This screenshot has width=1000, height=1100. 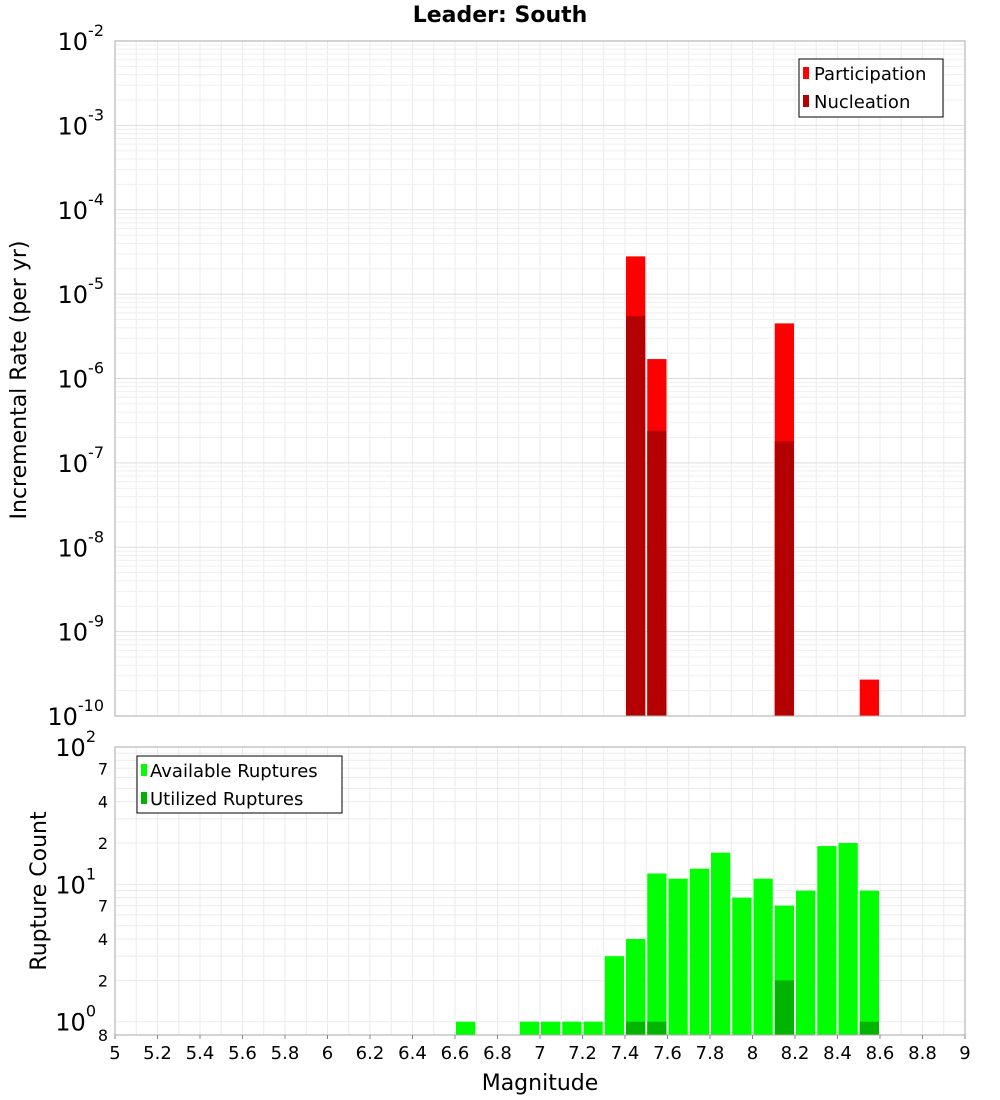 I want to click on y-tick-label: 10⁻¹⁰, so click(x=75, y=713).